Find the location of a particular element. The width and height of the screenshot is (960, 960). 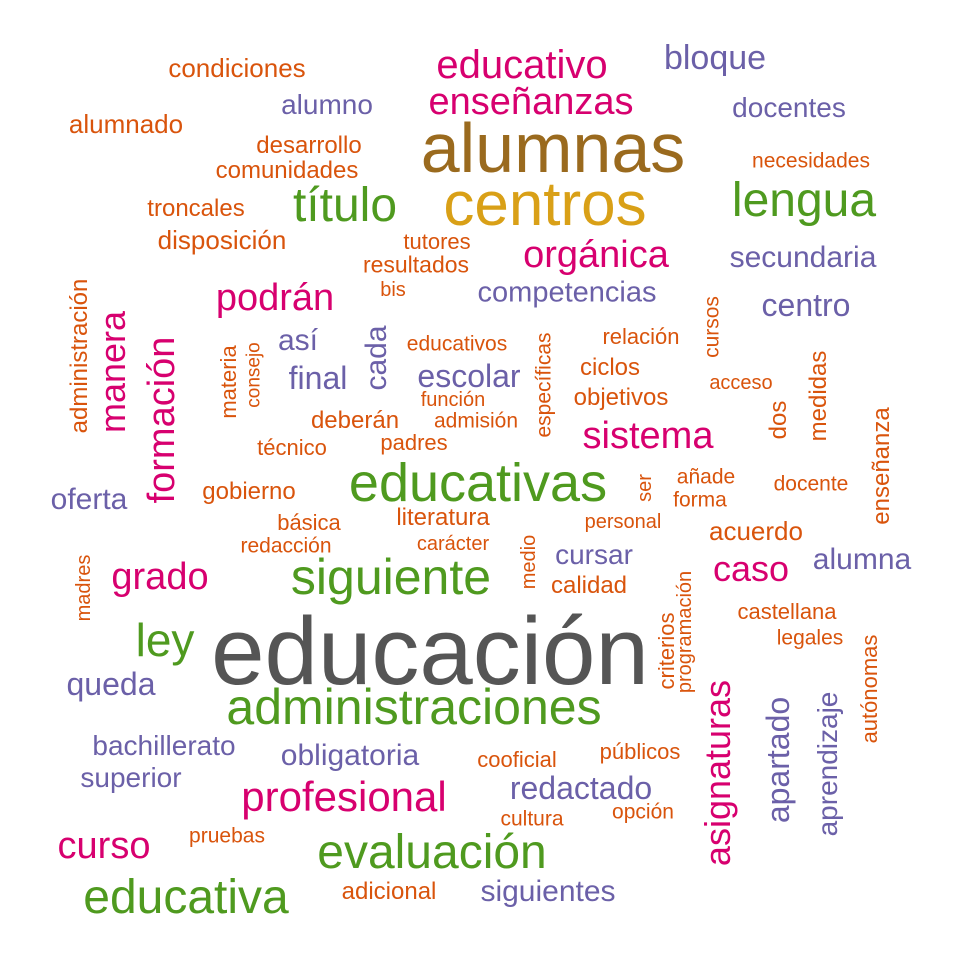

word-desarrollo: desarrollo is located at coordinates (309, 145).